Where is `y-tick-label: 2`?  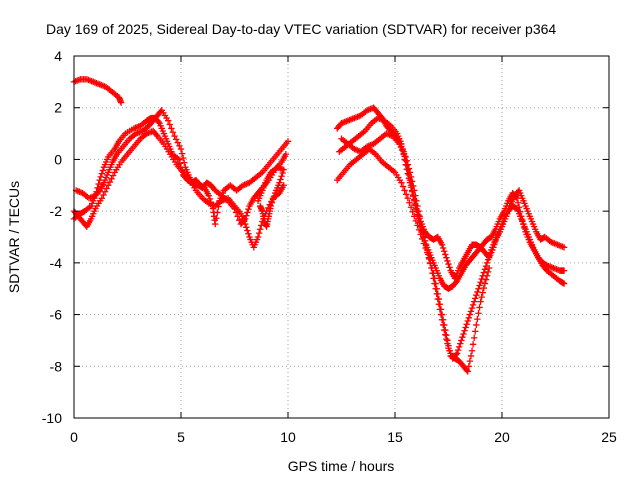 y-tick-label: 2 is located at coordinates (58, 108).